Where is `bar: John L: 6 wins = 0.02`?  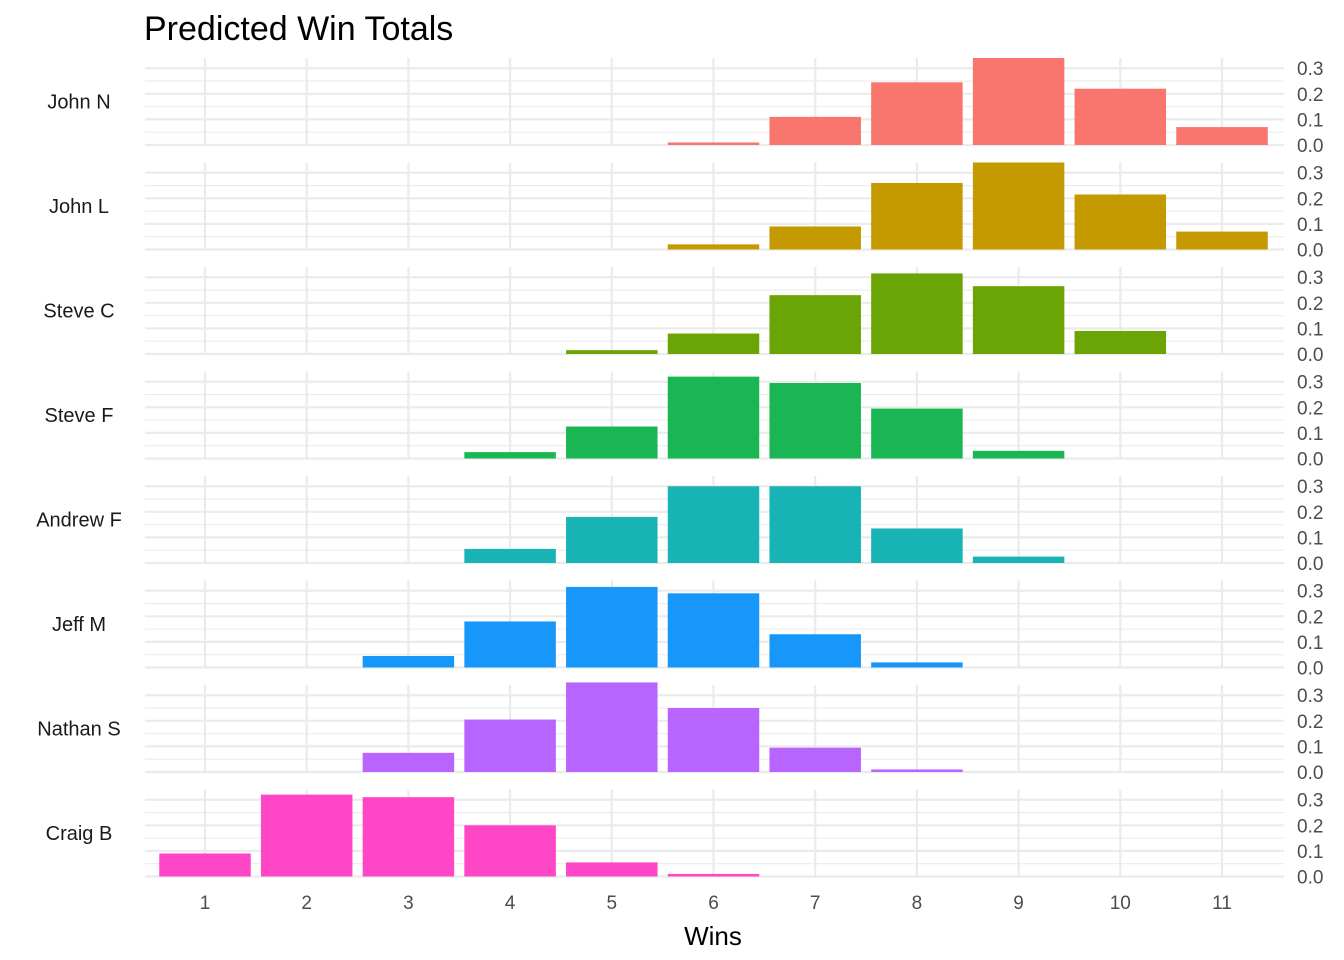 bar: John L: 6 wins = 0.02 is located at coordinates (713, 247).